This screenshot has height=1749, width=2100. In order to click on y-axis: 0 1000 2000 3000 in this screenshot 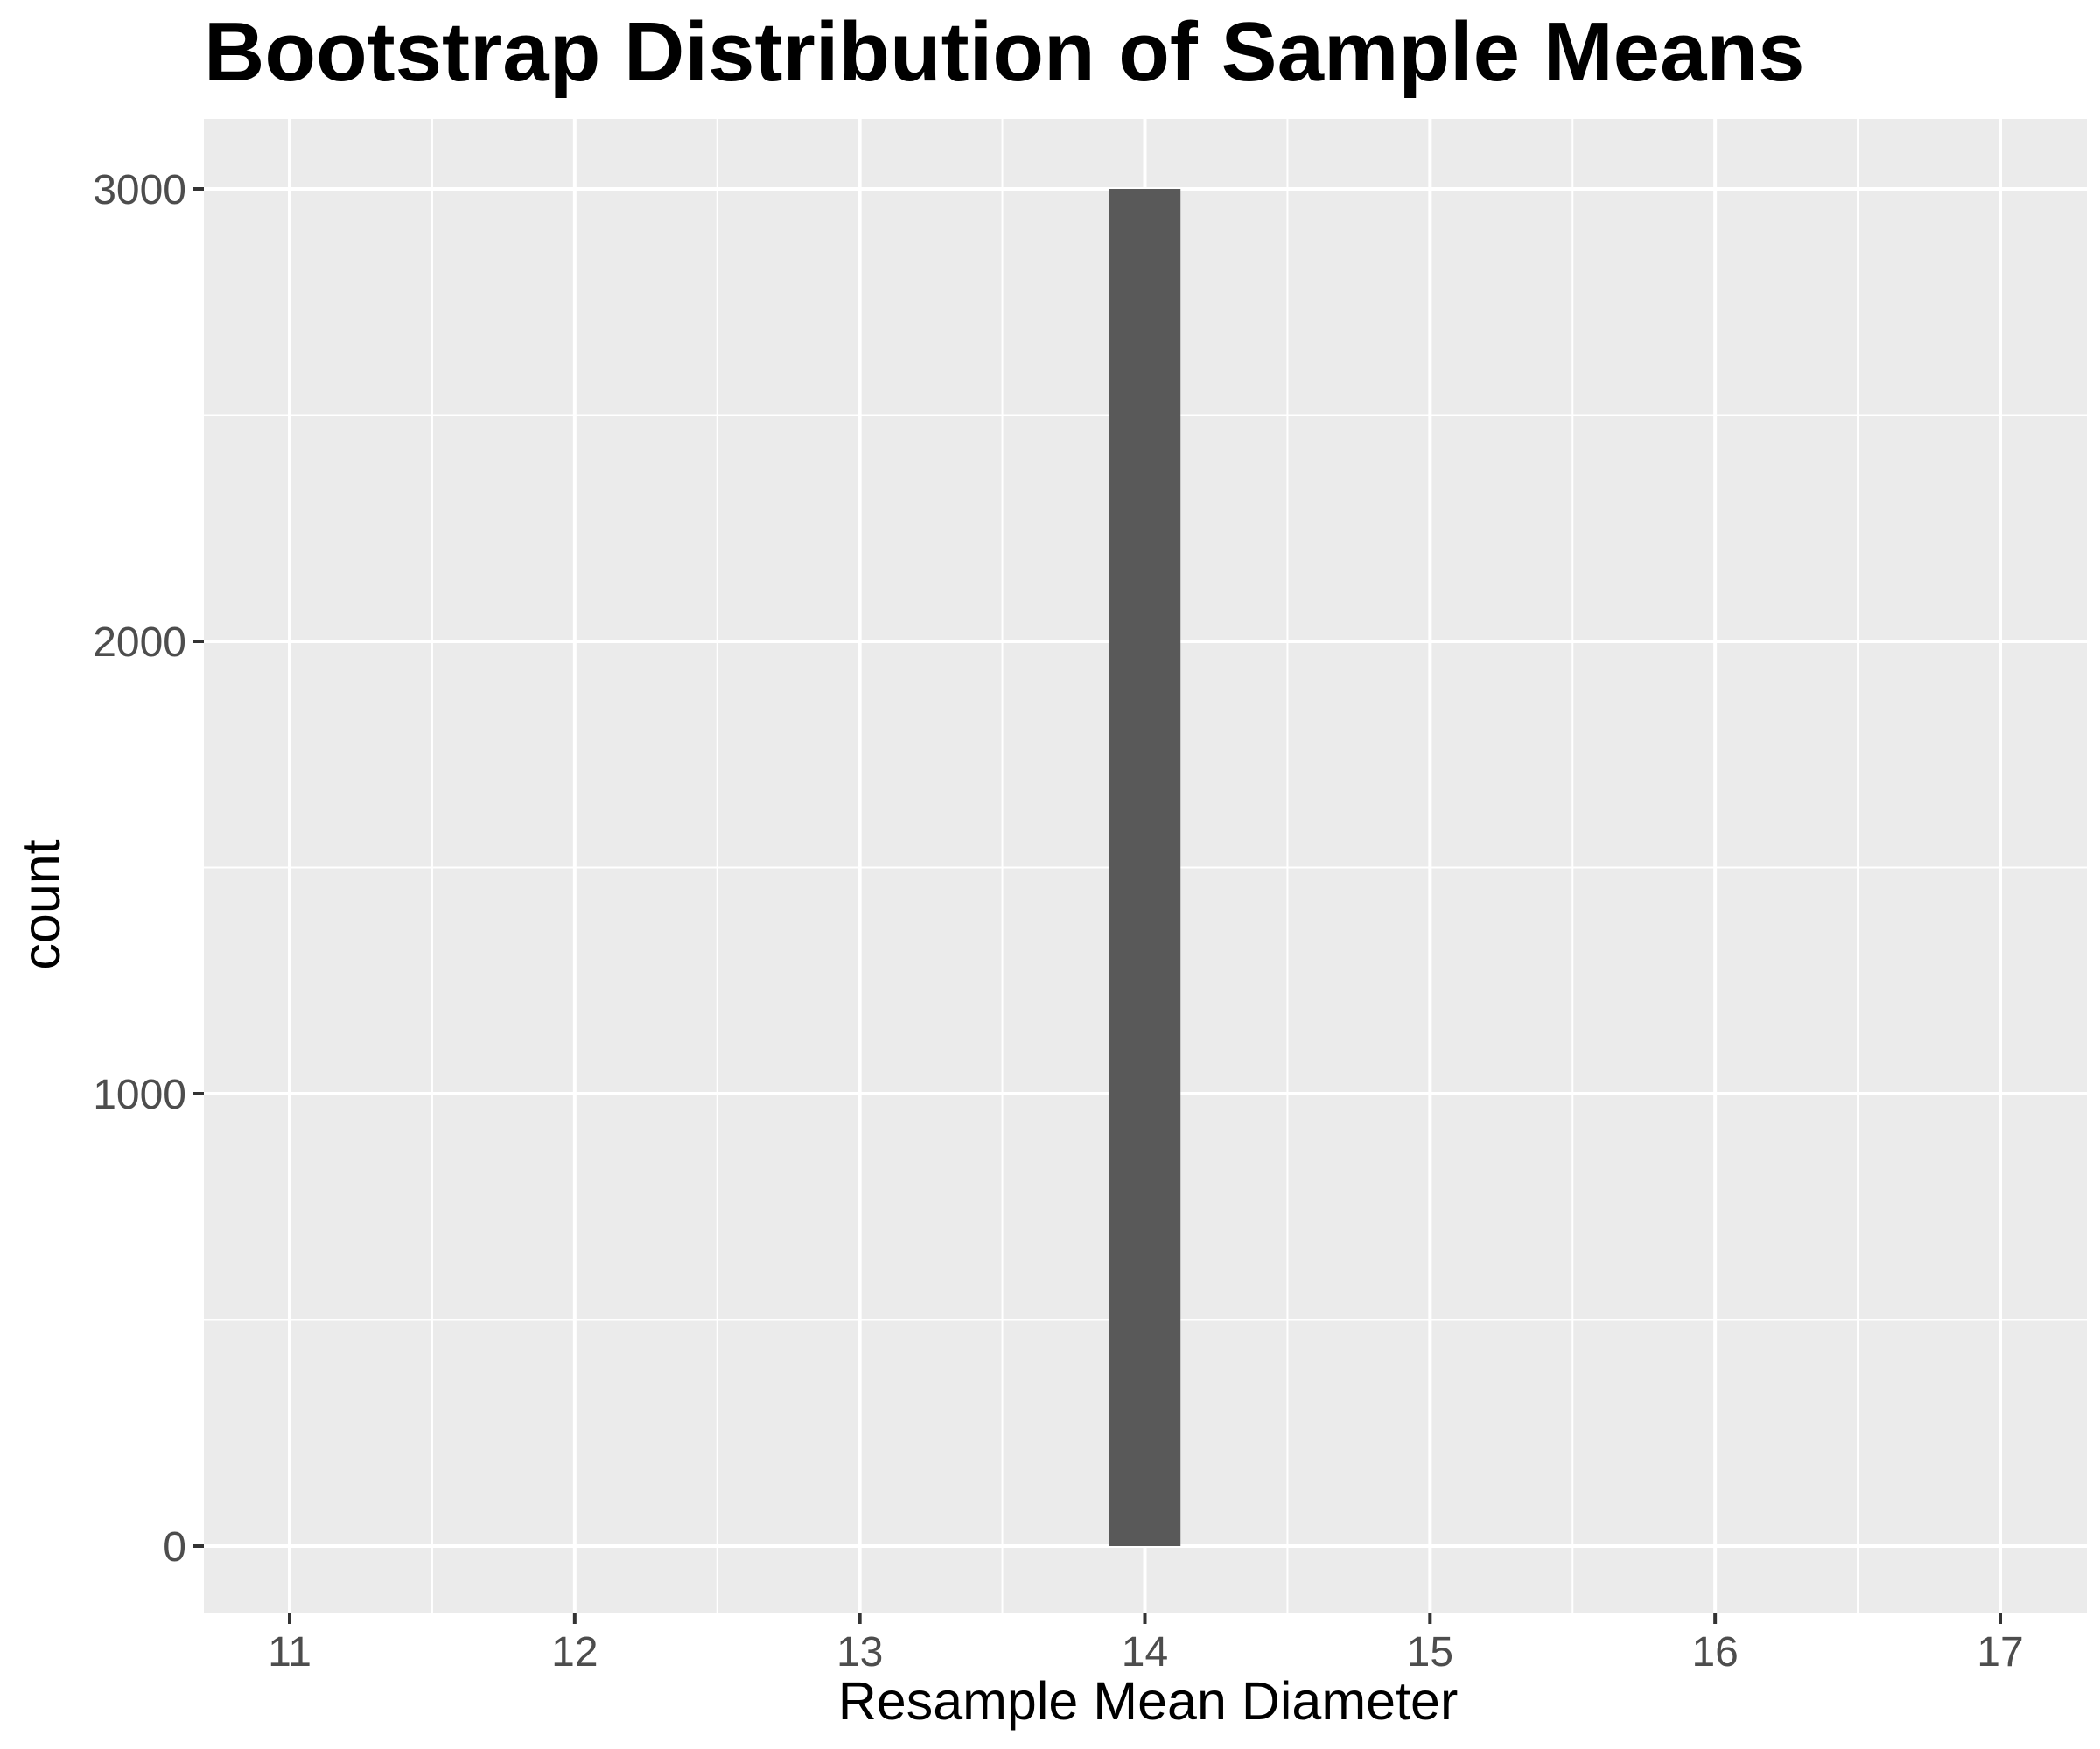, I will do `click(148, 869)`.